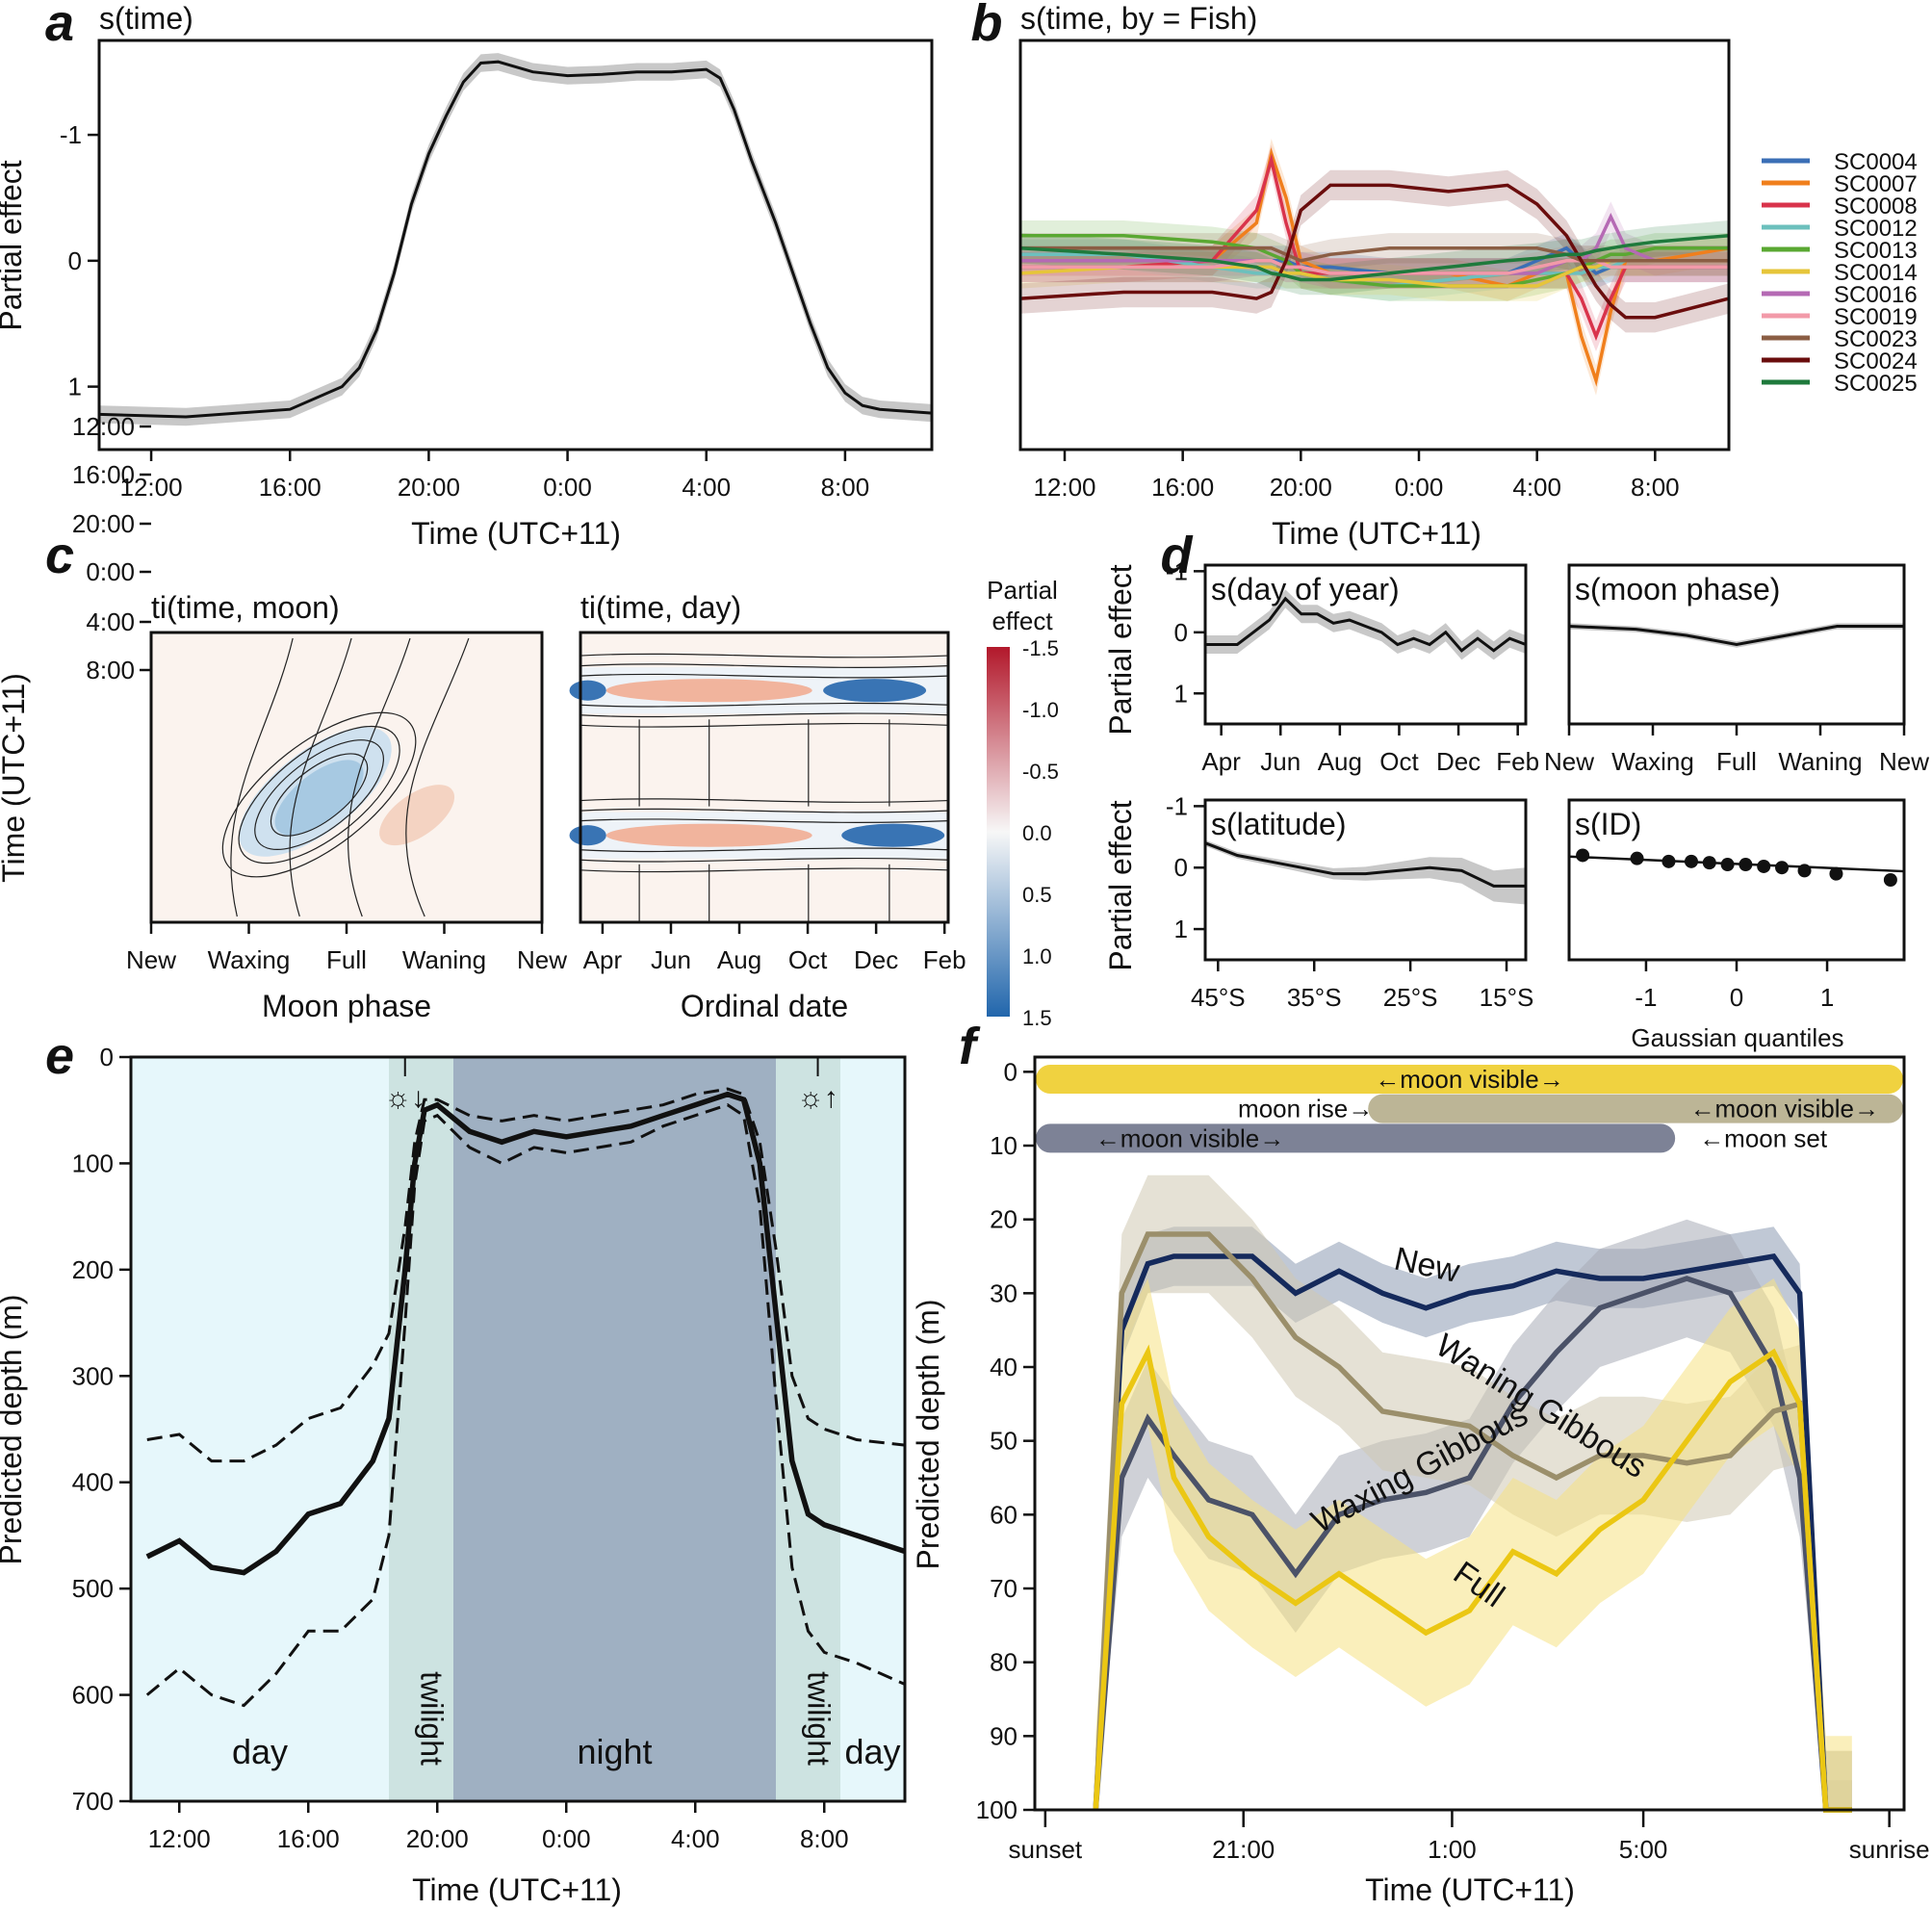  Describe the element at coordinates (1182, 487) in the screenshot. I see `x-tick-label: 16:00` at that location.